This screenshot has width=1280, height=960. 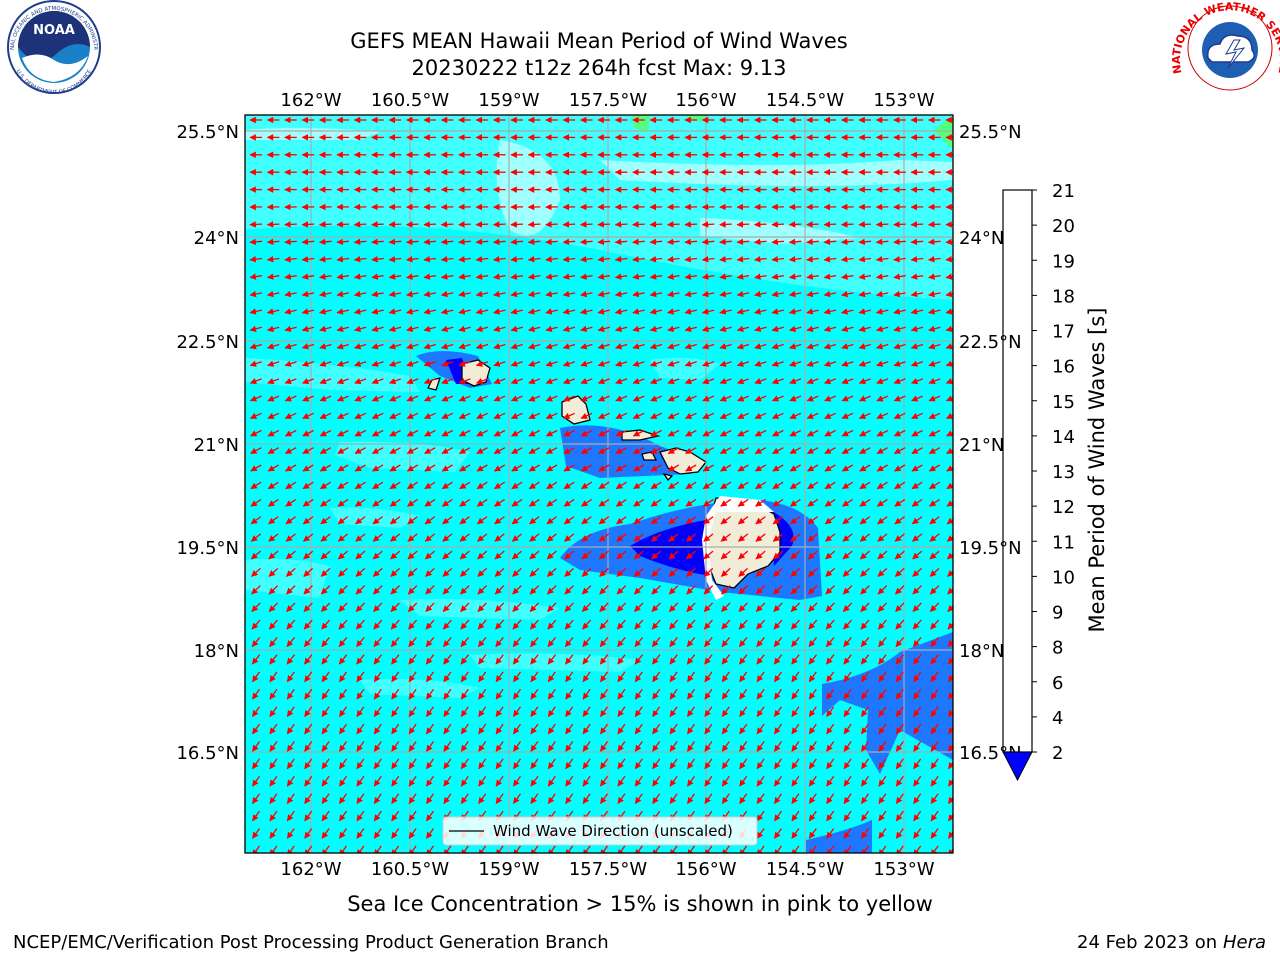 What do you see at coordinates (207, 342) in the screenshot?
I see `lat-tick-label: 22.5°N` at bounding box center [207, 342].